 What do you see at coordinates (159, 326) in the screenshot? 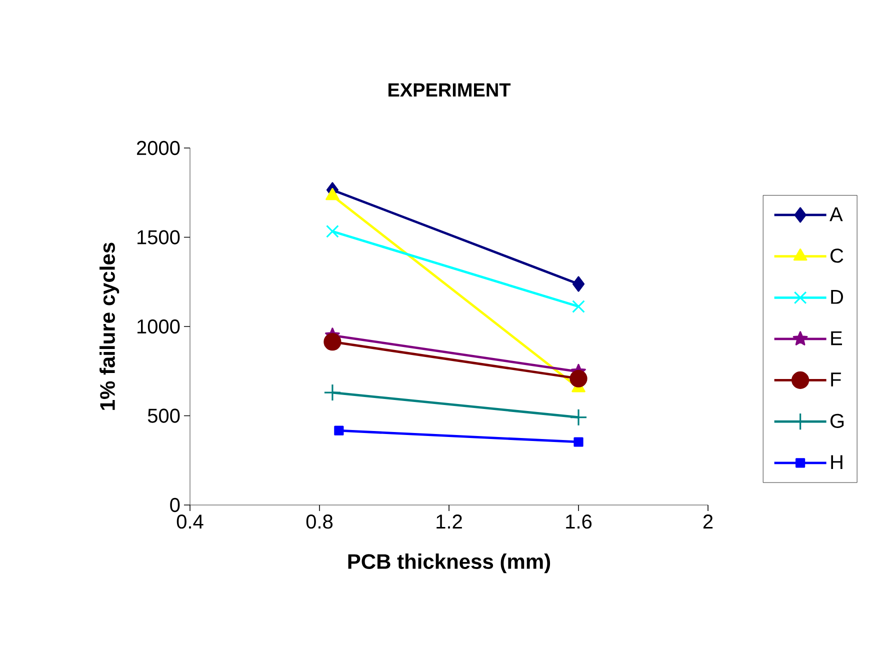
I see `y-tick-label: 1000` at bounding box center [159, 326].